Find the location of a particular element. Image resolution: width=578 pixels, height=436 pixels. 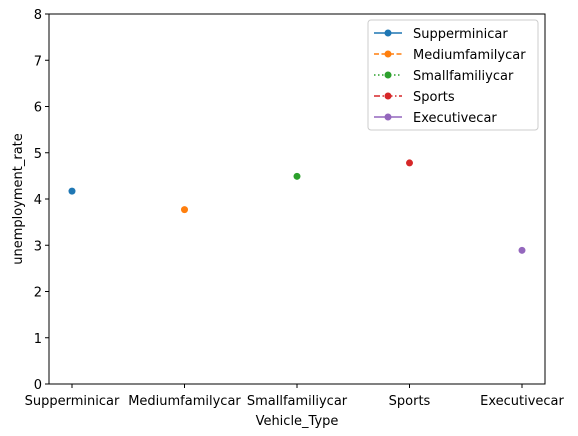

legend-label: Executivecar is located at coordinates (455, 118).